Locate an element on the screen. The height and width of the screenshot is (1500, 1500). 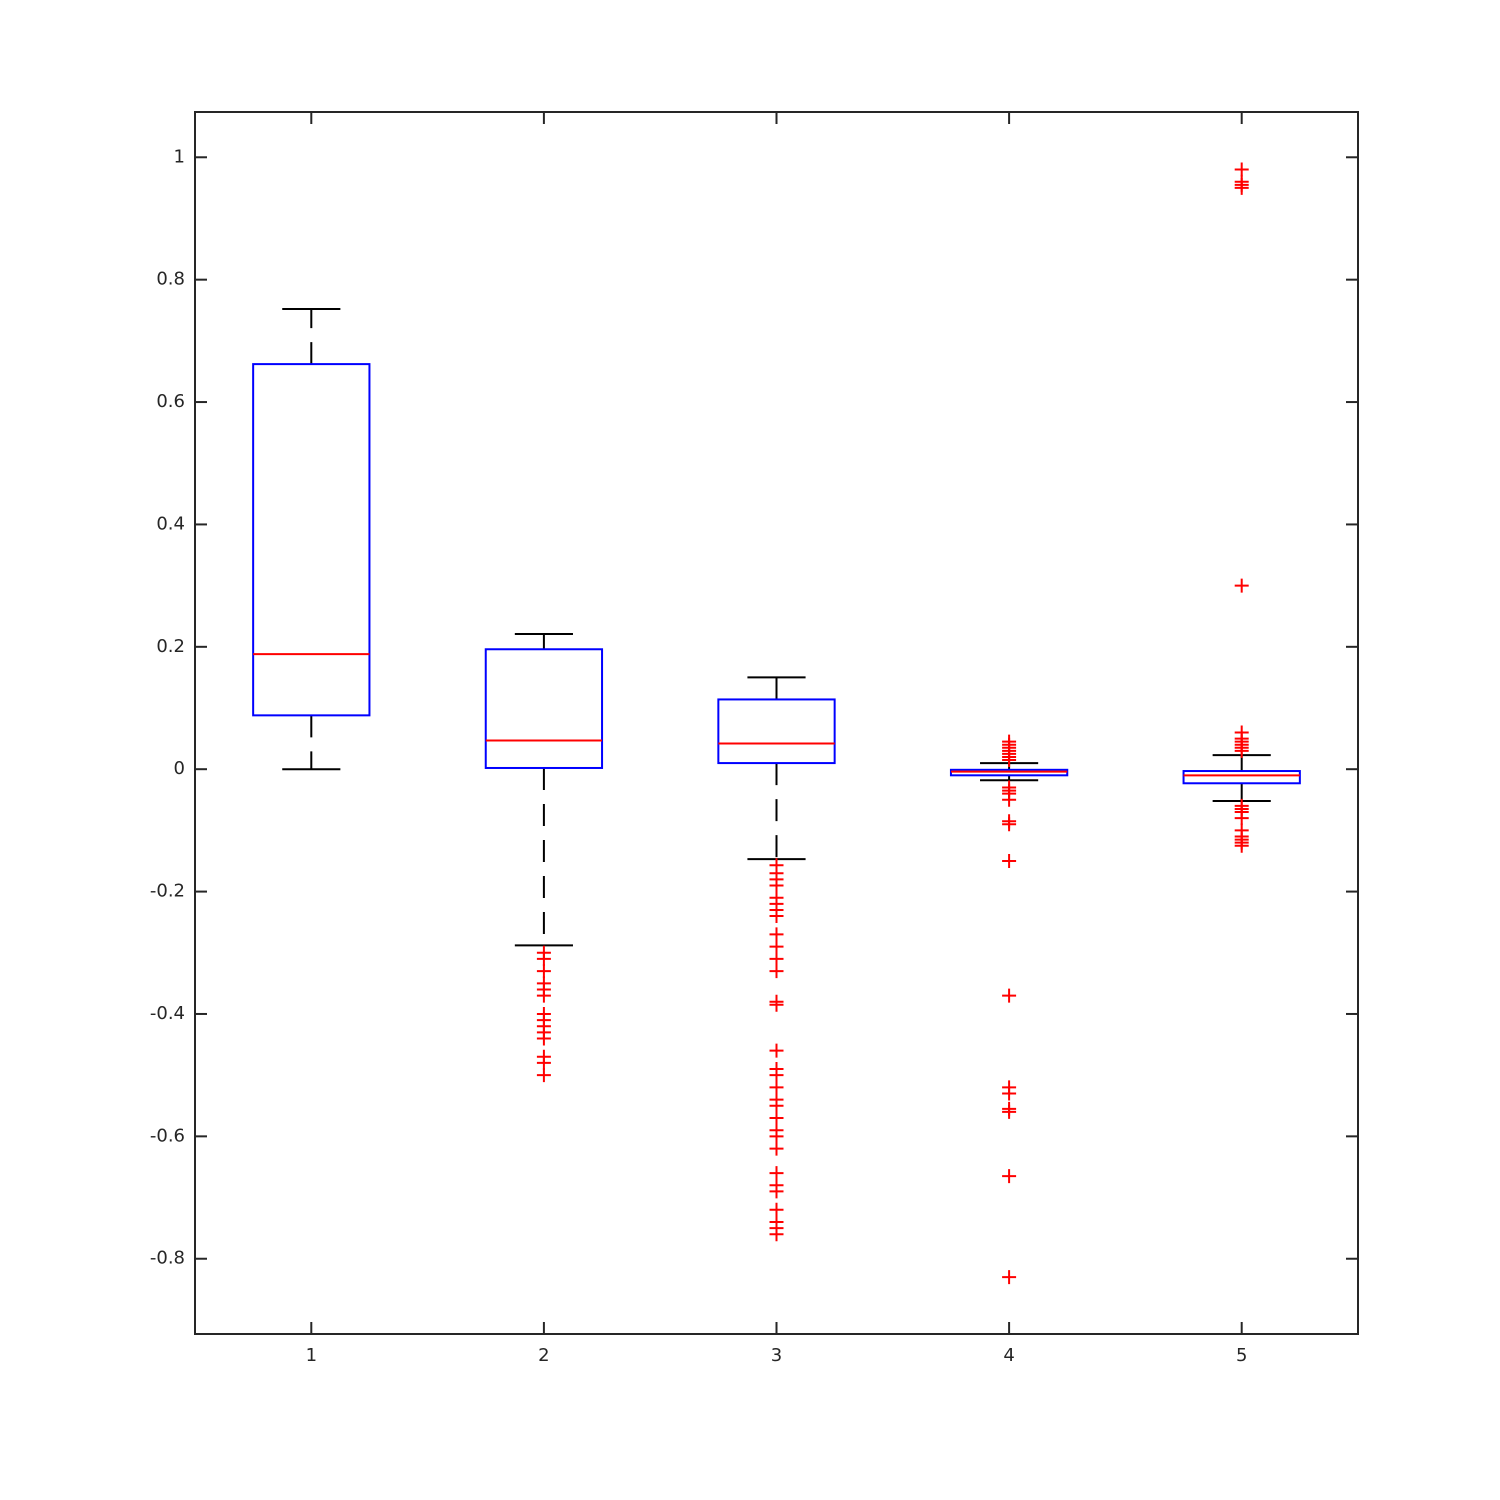
y-tick-label: -0.8 is located at coordinates (167, 1258).